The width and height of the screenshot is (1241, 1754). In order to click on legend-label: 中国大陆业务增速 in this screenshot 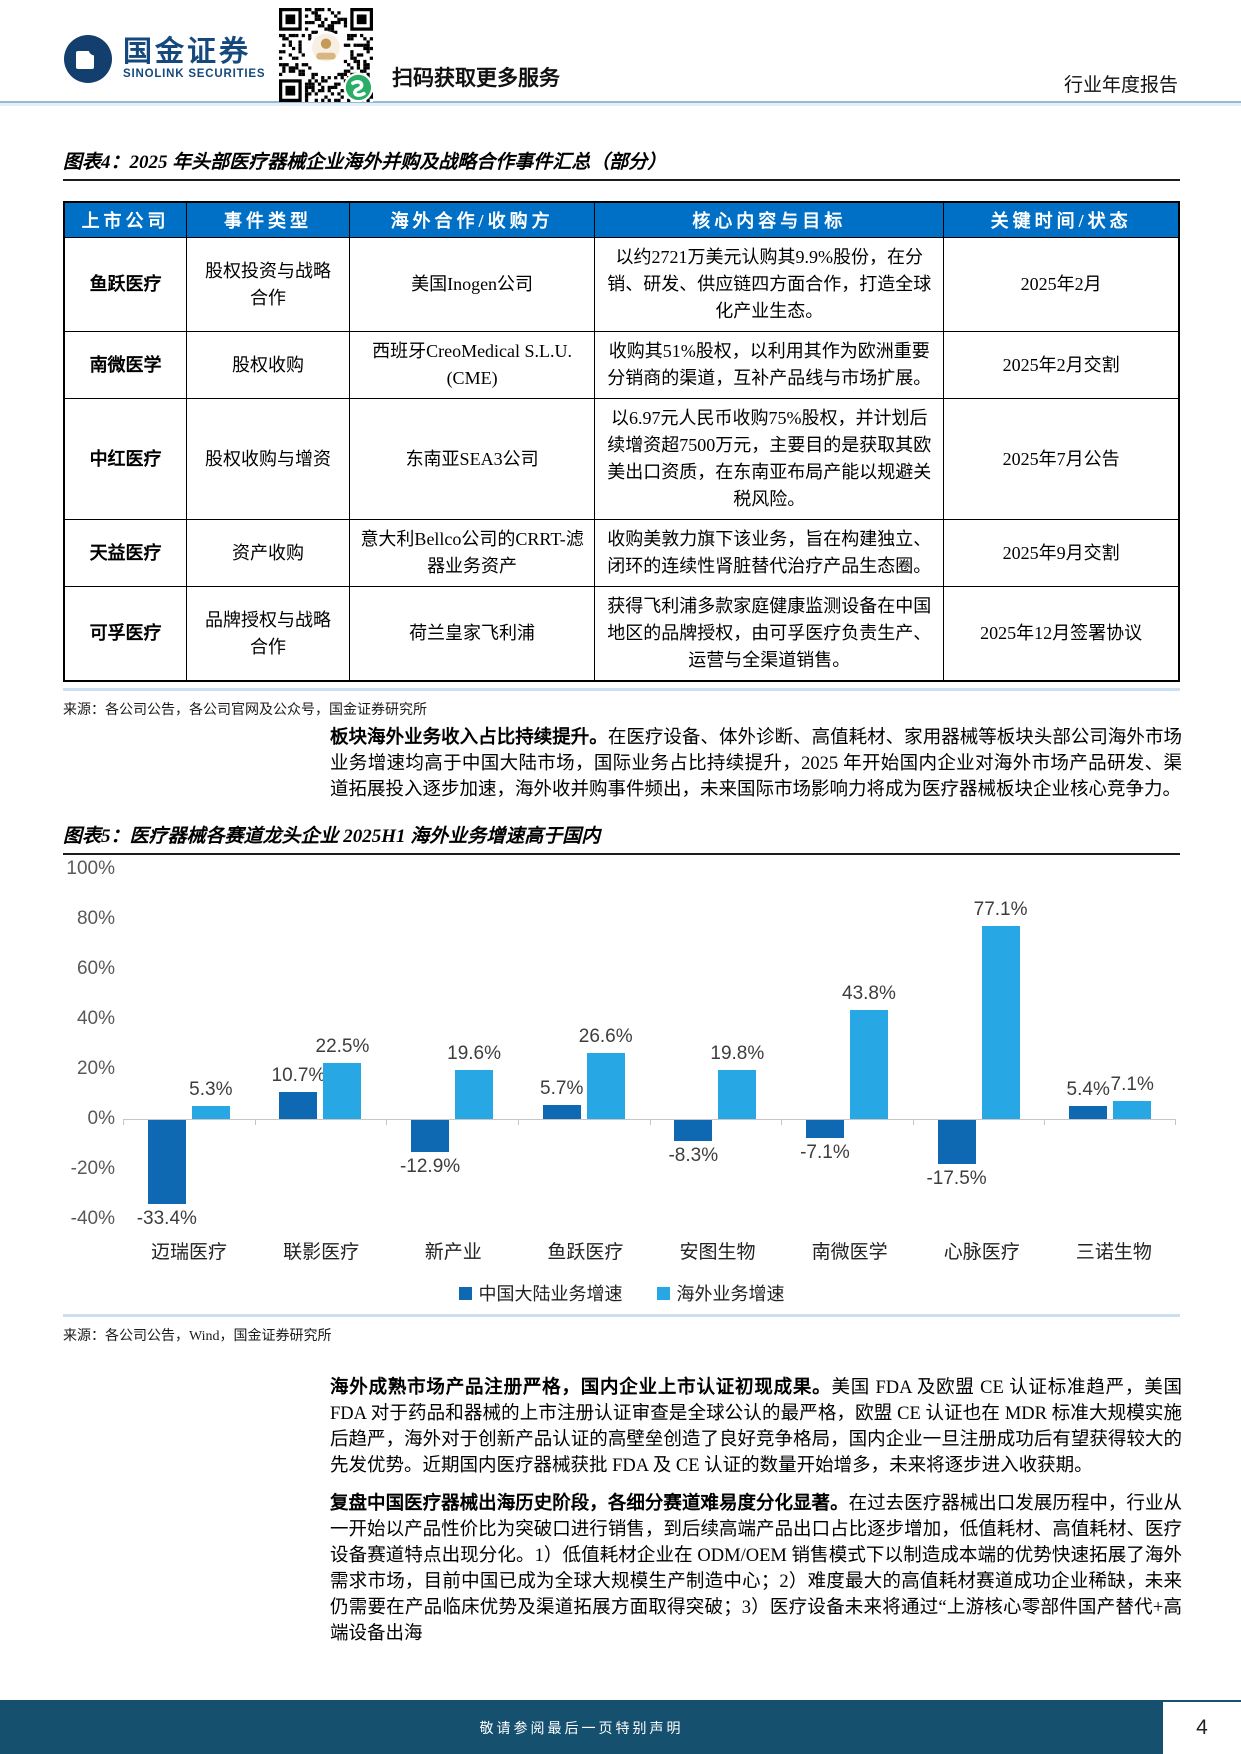, I will do `click(550, 1294)`.